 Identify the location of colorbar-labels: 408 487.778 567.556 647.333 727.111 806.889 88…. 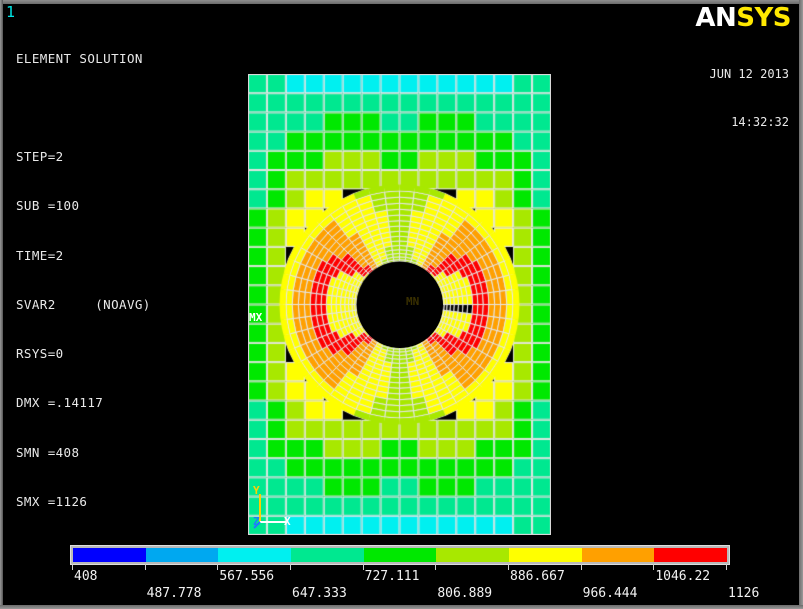
(401, 585).